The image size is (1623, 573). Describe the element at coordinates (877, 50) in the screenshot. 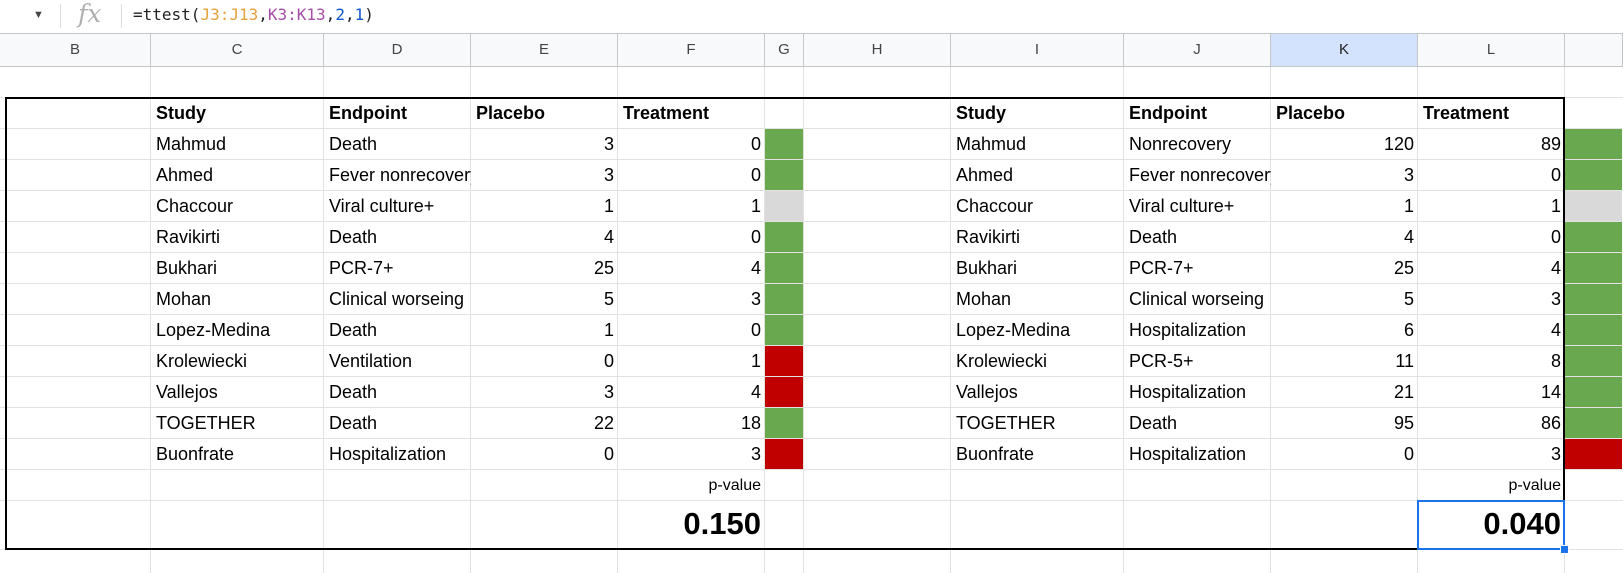

I see `column-header-h: H` at that location.